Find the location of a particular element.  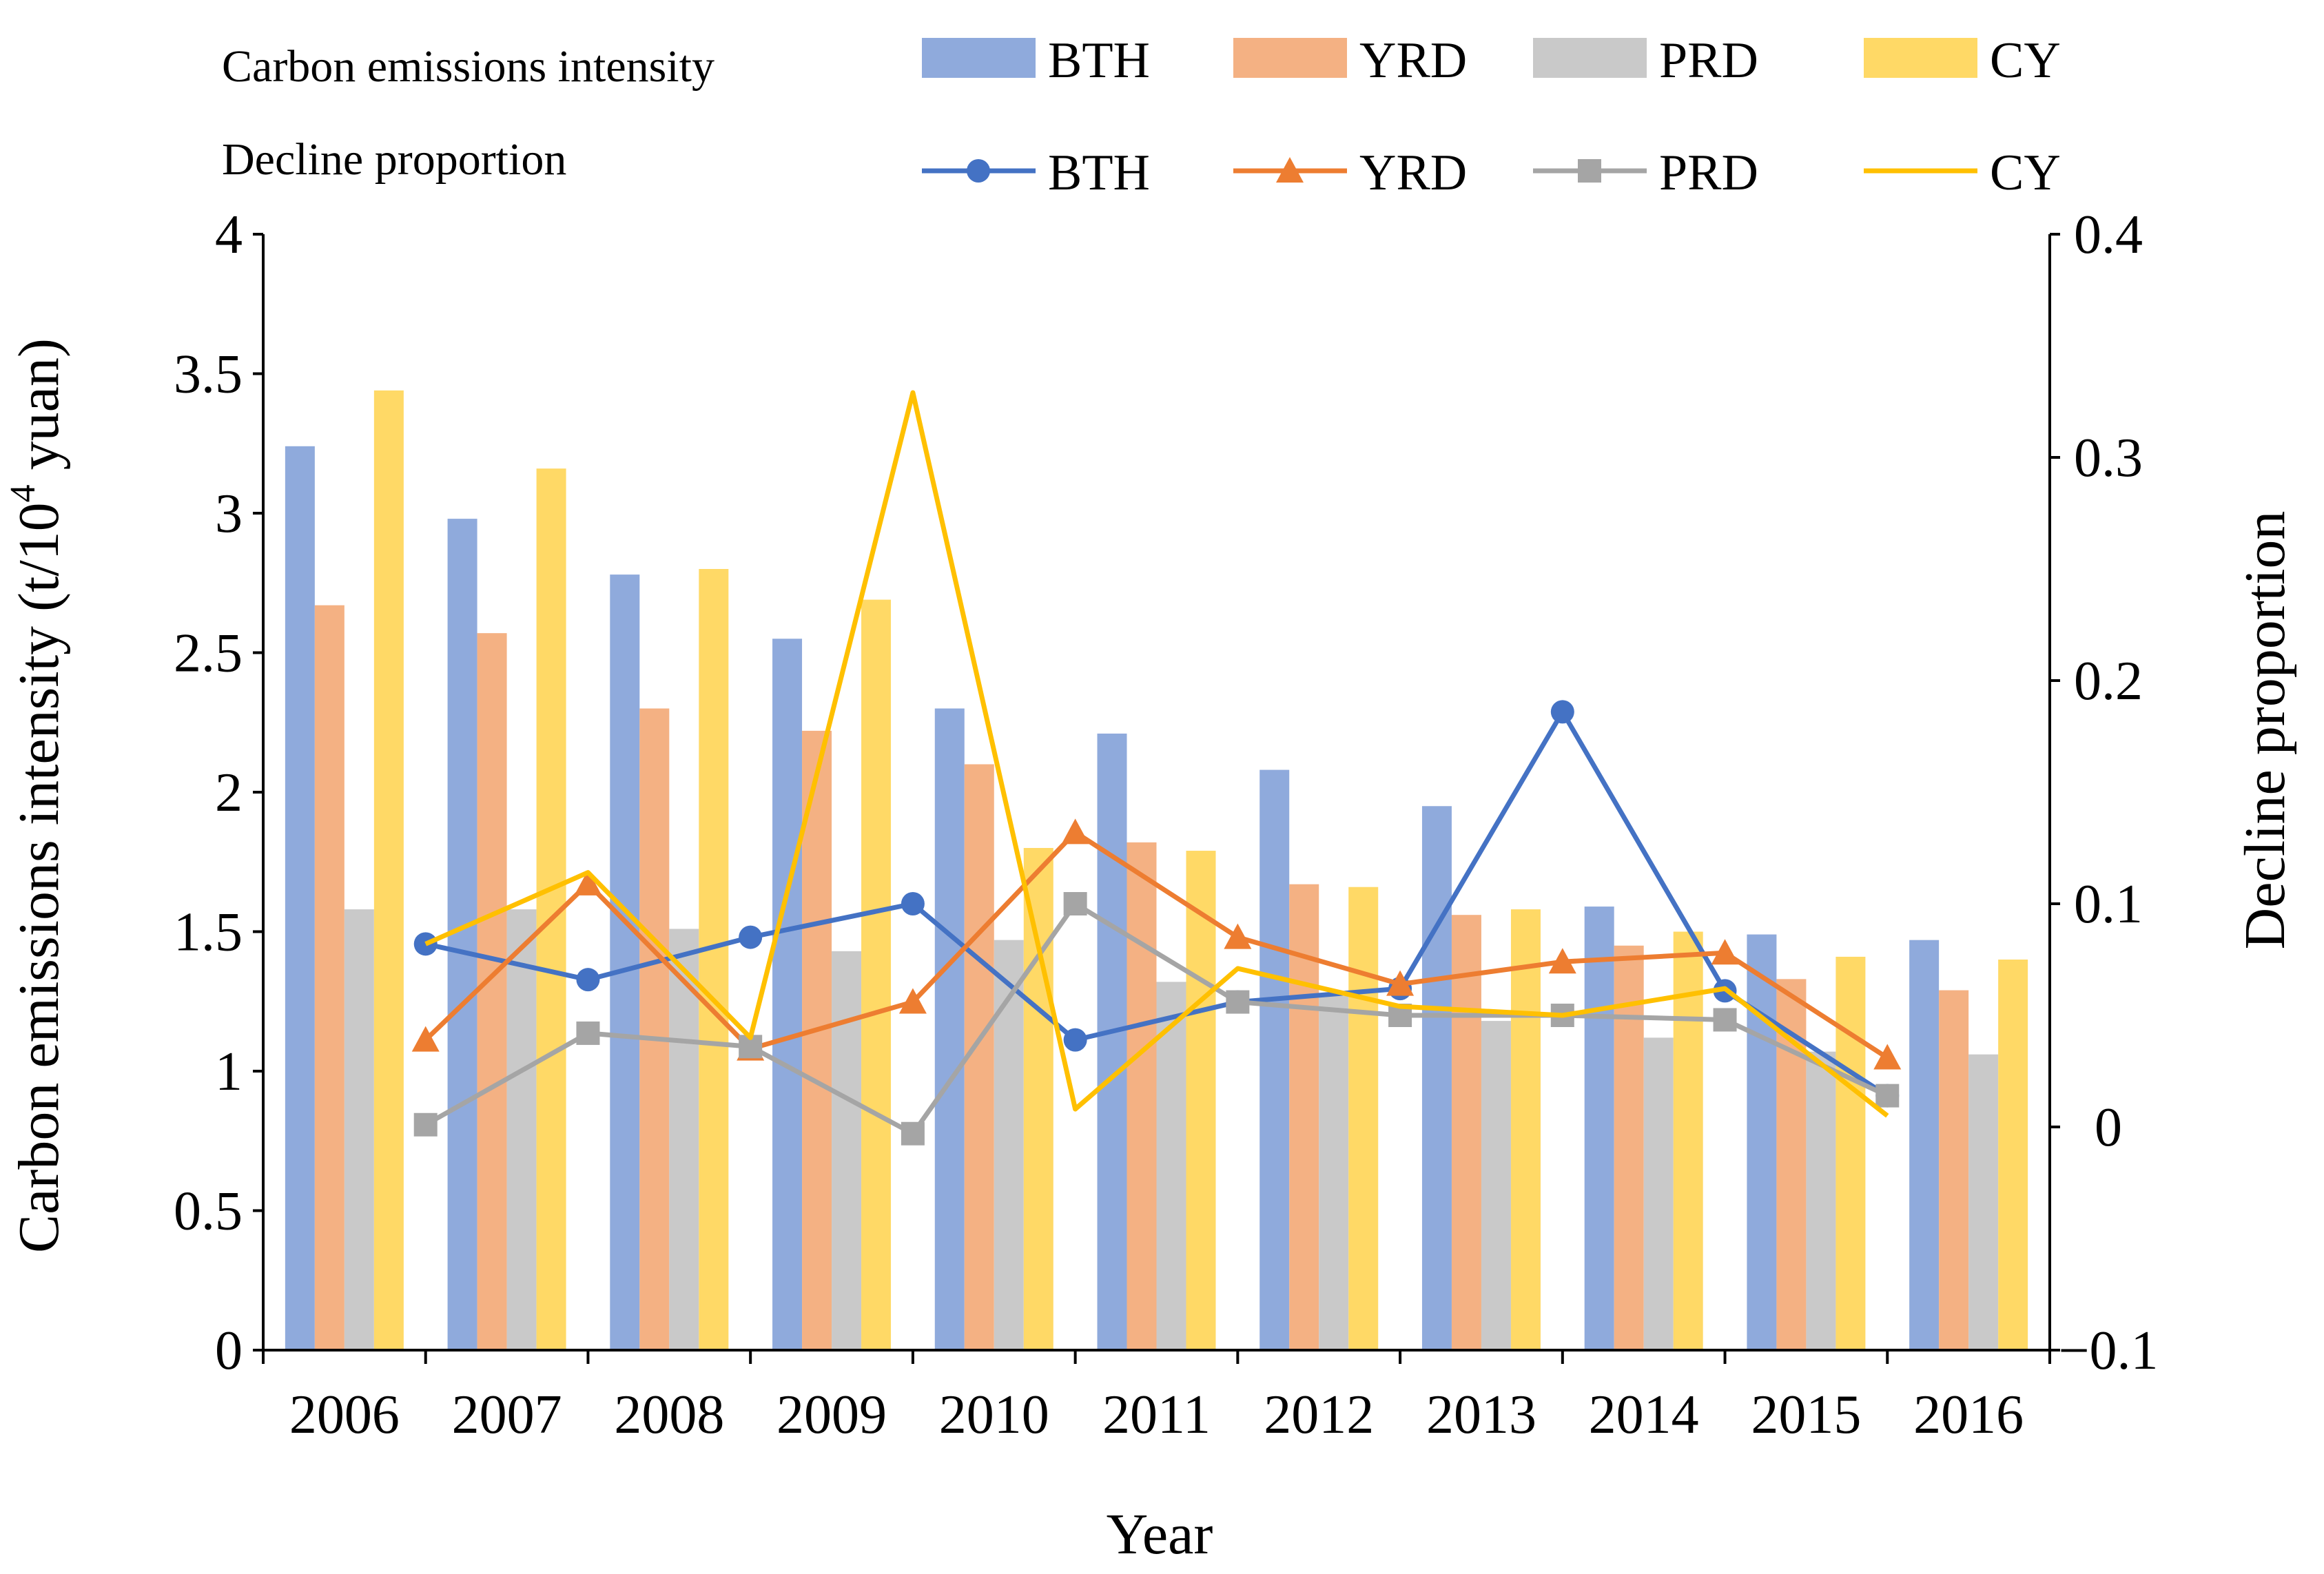

x-tick-label: 2015 is located at coordinates (1806, 1415).